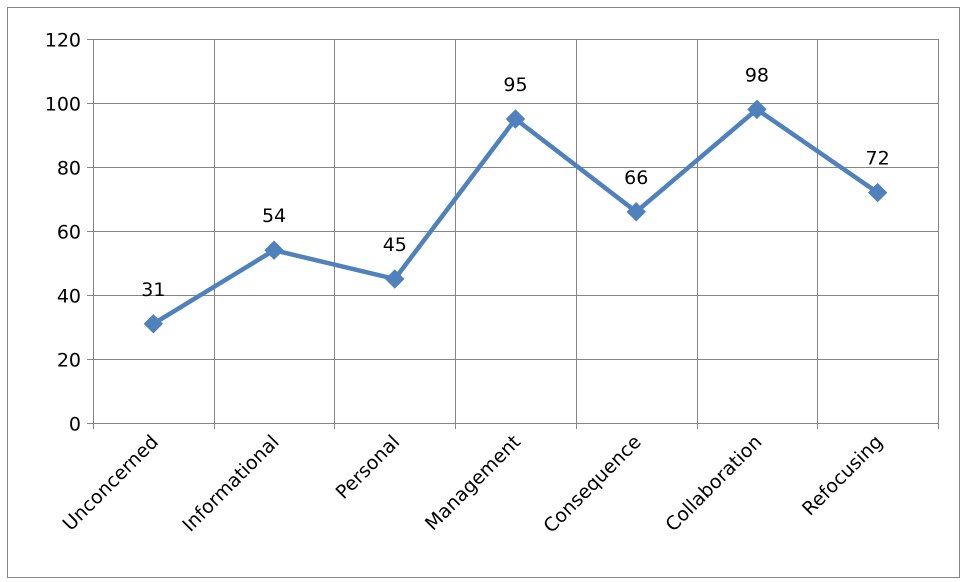  Describe the element at coordinates (636, 178) in the screenshot. I see `data-label: 66` at that location.